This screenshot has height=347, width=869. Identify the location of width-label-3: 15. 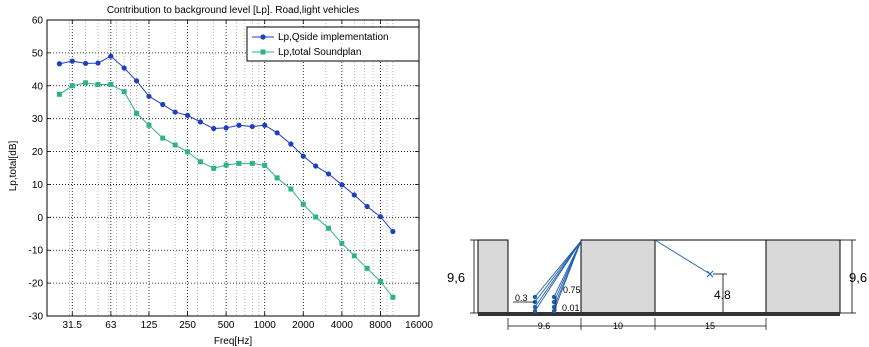
(710, 326).